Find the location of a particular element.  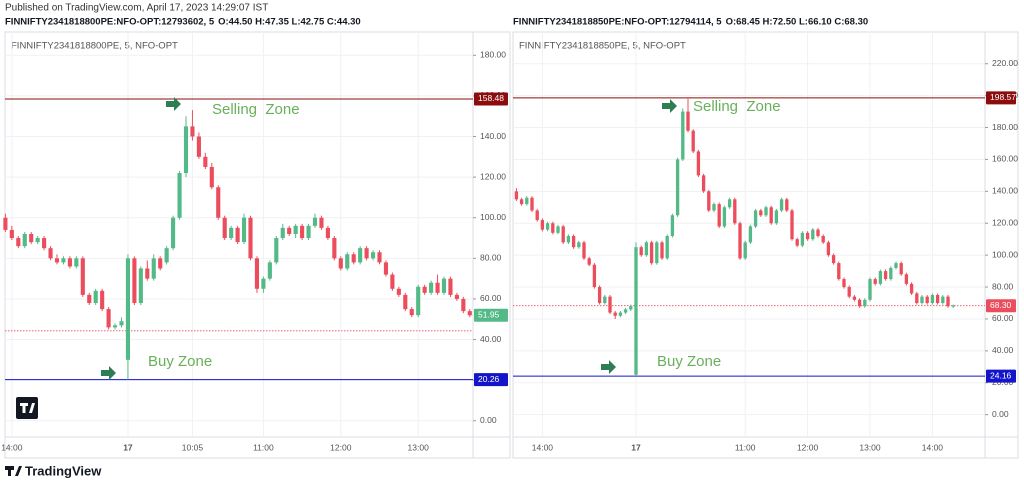

y-tick-label: 80.00 is located at coordinates (1003, 286).